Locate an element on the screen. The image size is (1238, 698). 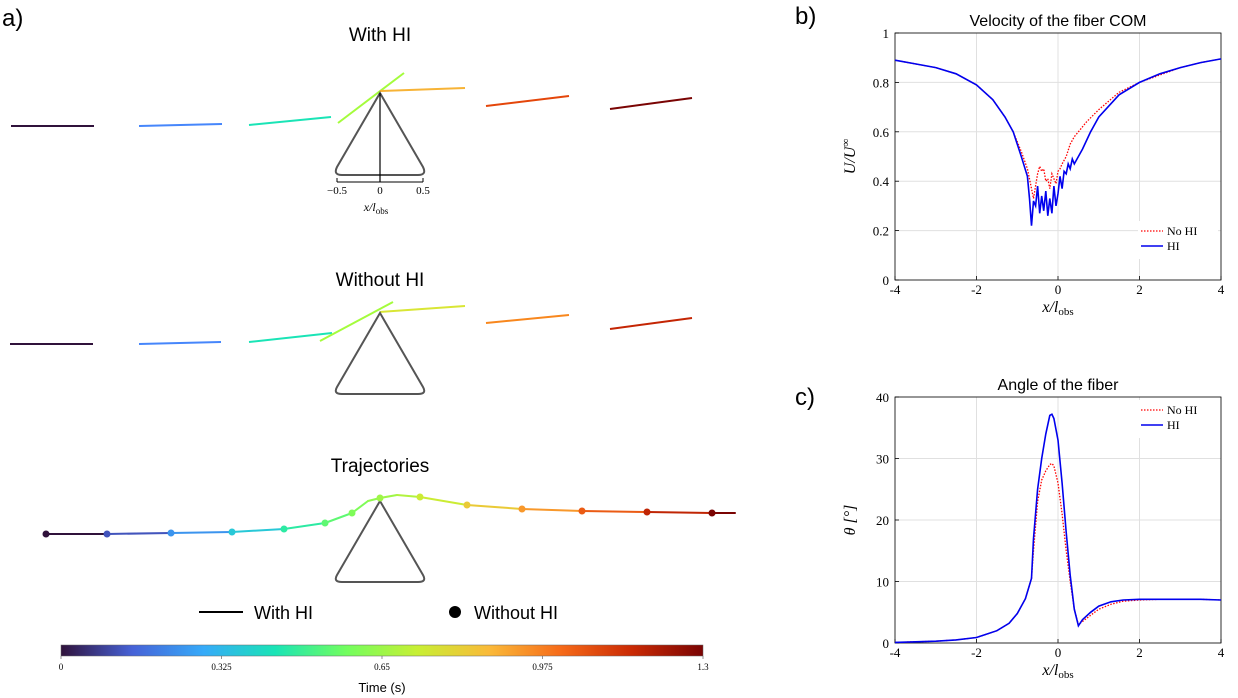
plot-frame is located at coordinates (1058, 156).